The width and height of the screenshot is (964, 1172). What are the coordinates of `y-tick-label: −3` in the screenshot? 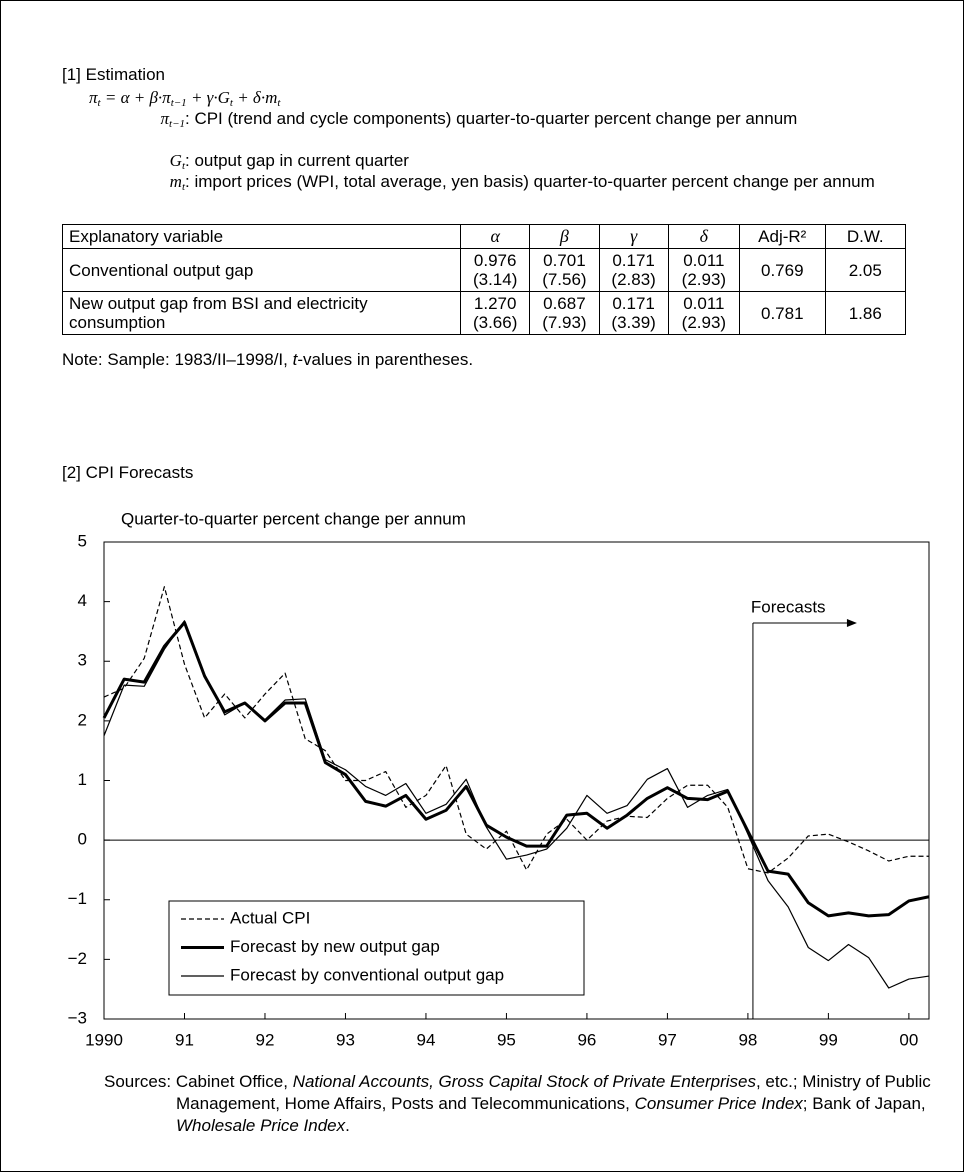 It's located at (77, 1017).